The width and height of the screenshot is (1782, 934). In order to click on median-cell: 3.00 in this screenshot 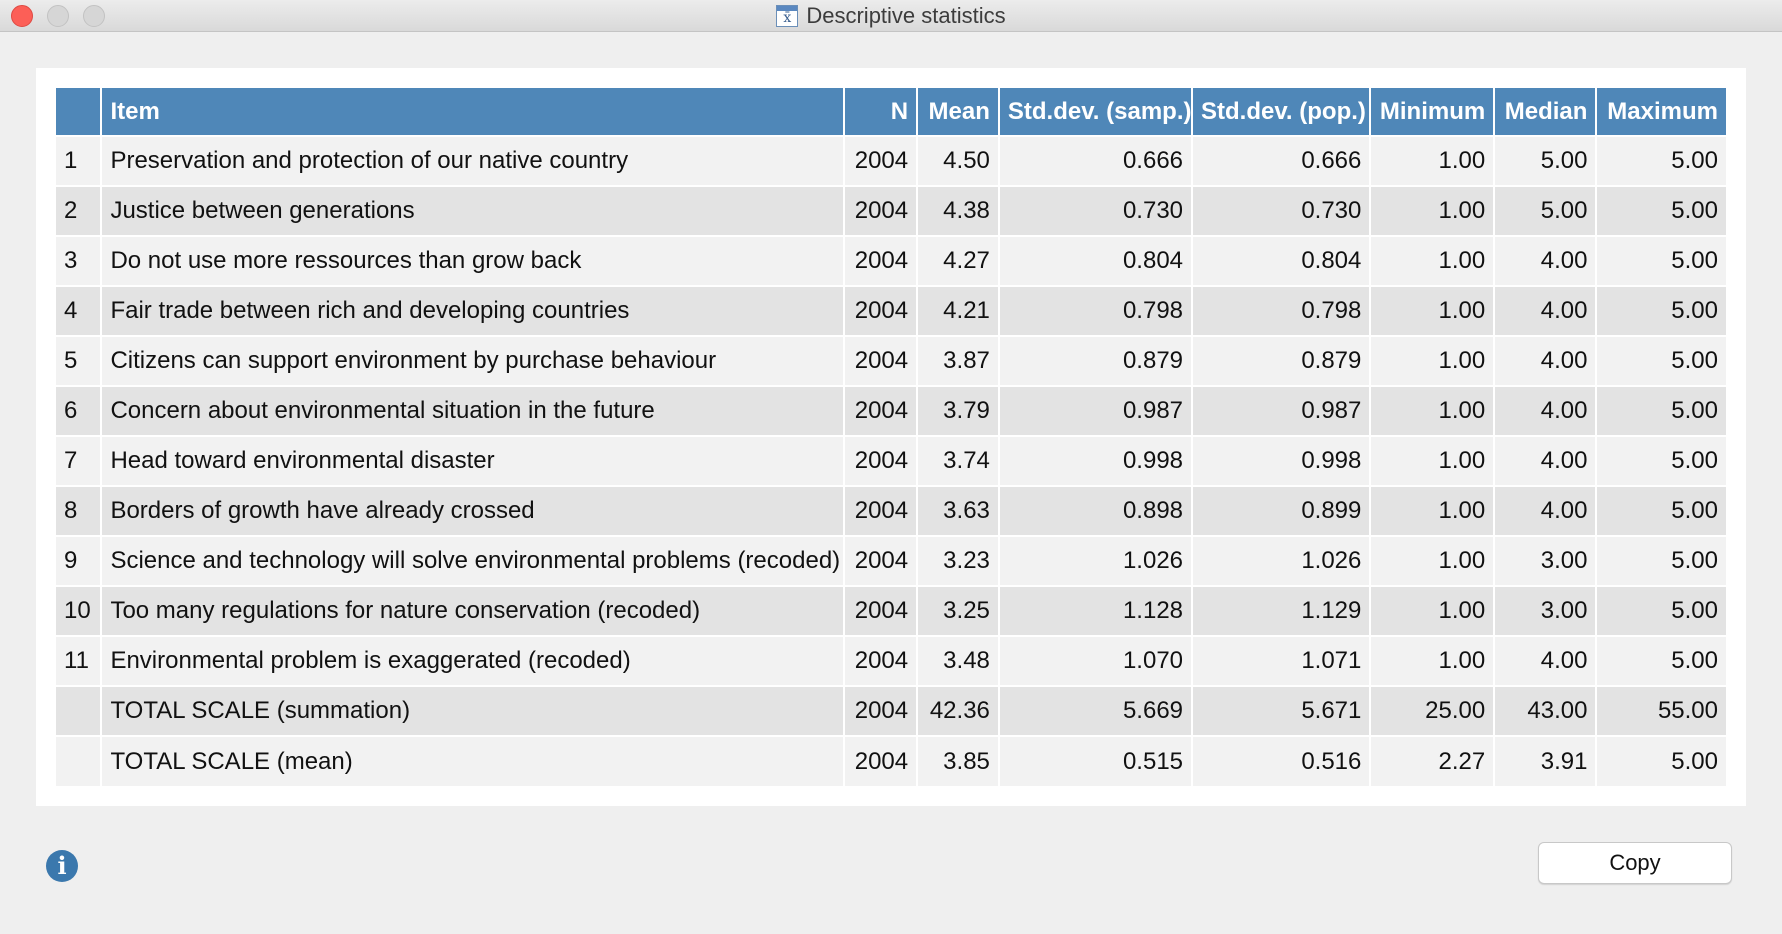, I will do `click(1546, 560)`.